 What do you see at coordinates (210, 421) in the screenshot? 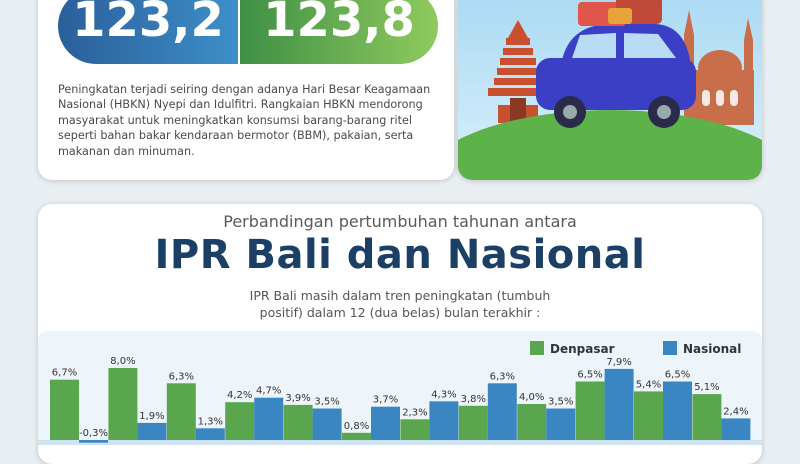
I see `label-nasional-3: 1,3%` at bounding box center [210, 421].